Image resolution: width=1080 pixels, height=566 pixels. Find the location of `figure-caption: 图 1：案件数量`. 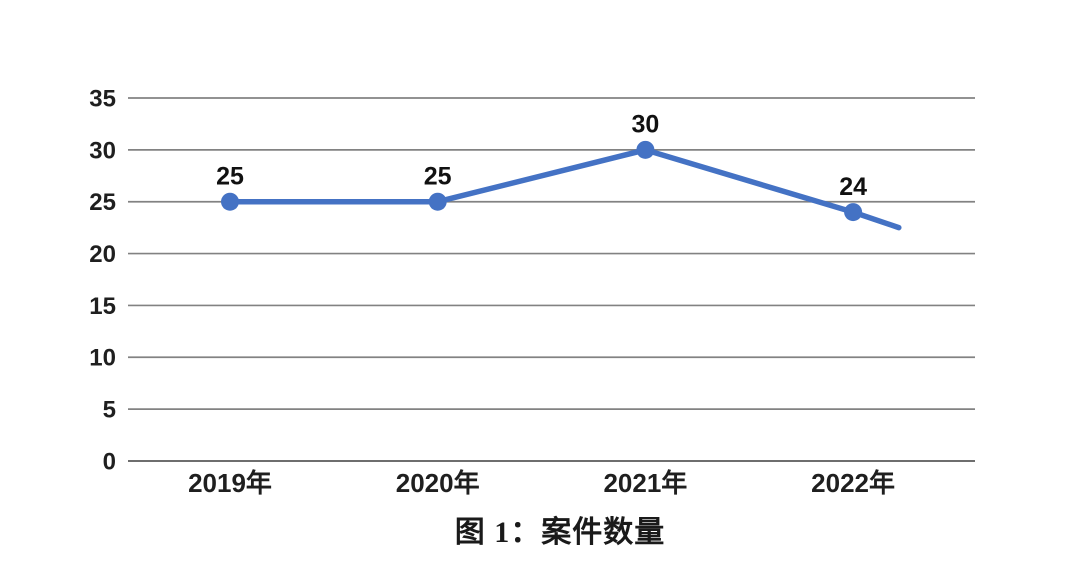

figure-caption: 图 1：案件数量 is located at coordinates (560, 532).